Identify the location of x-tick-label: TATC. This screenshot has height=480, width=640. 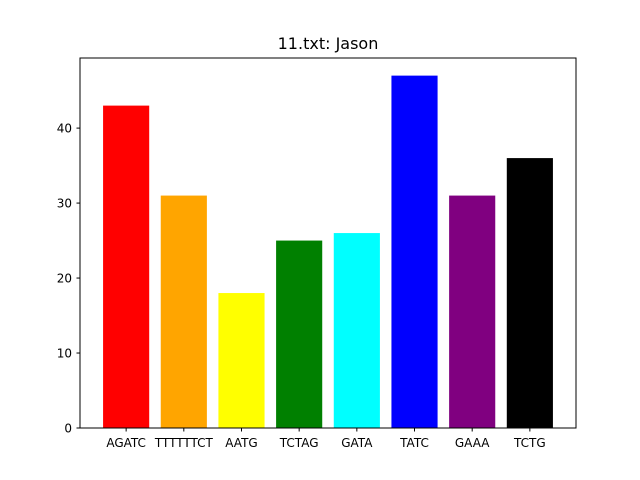
(414, 443).